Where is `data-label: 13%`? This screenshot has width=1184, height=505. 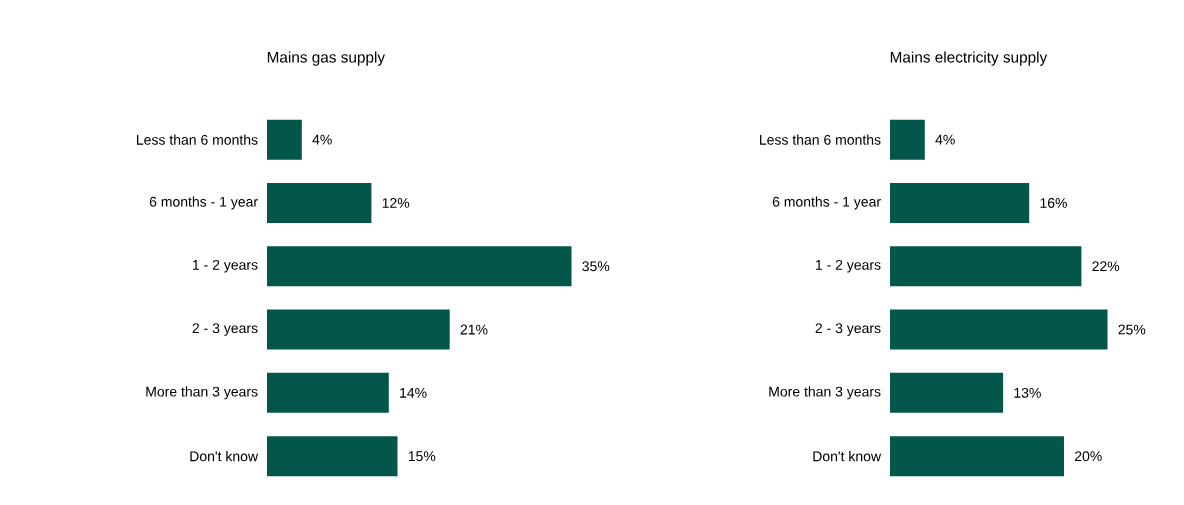
data-label: 13% is located at coordinates (1027, 392).